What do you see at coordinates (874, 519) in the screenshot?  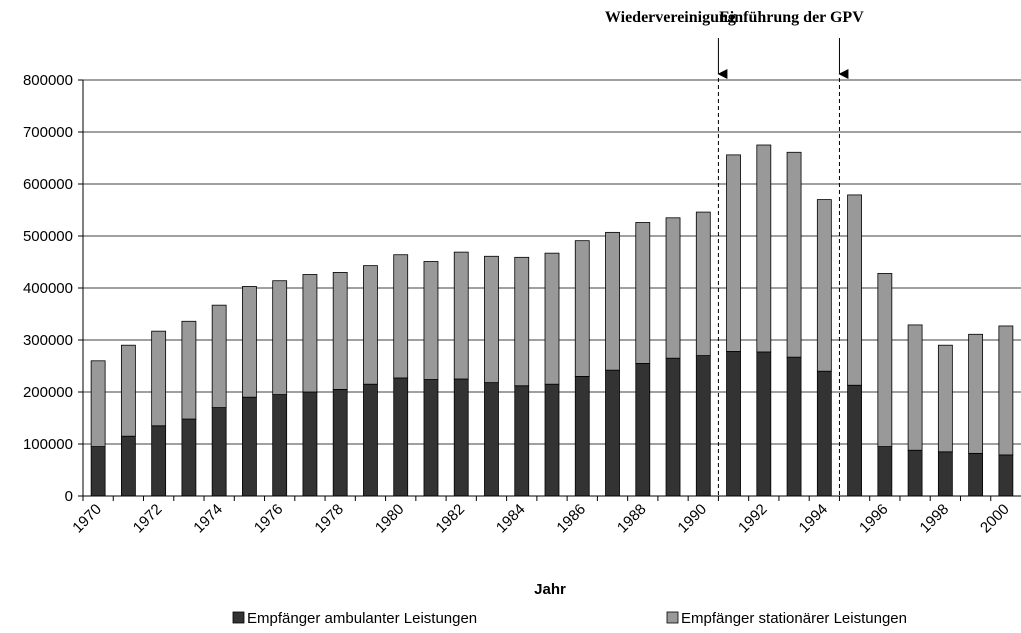 I see `x-tick-label: 1996` at bounding box center [874, 519].